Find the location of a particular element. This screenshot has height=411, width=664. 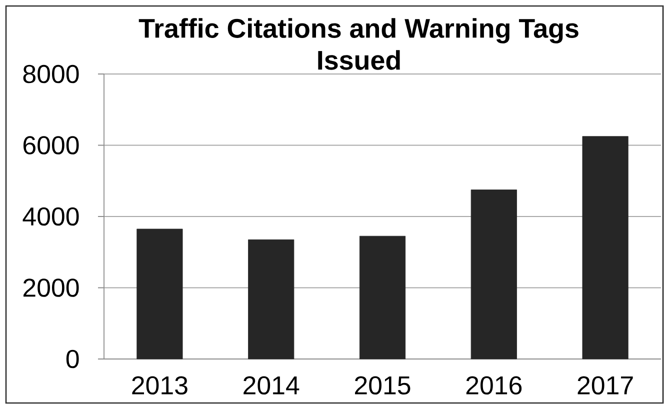

y-tick-label: 0 is located at coordinates (72, 359).